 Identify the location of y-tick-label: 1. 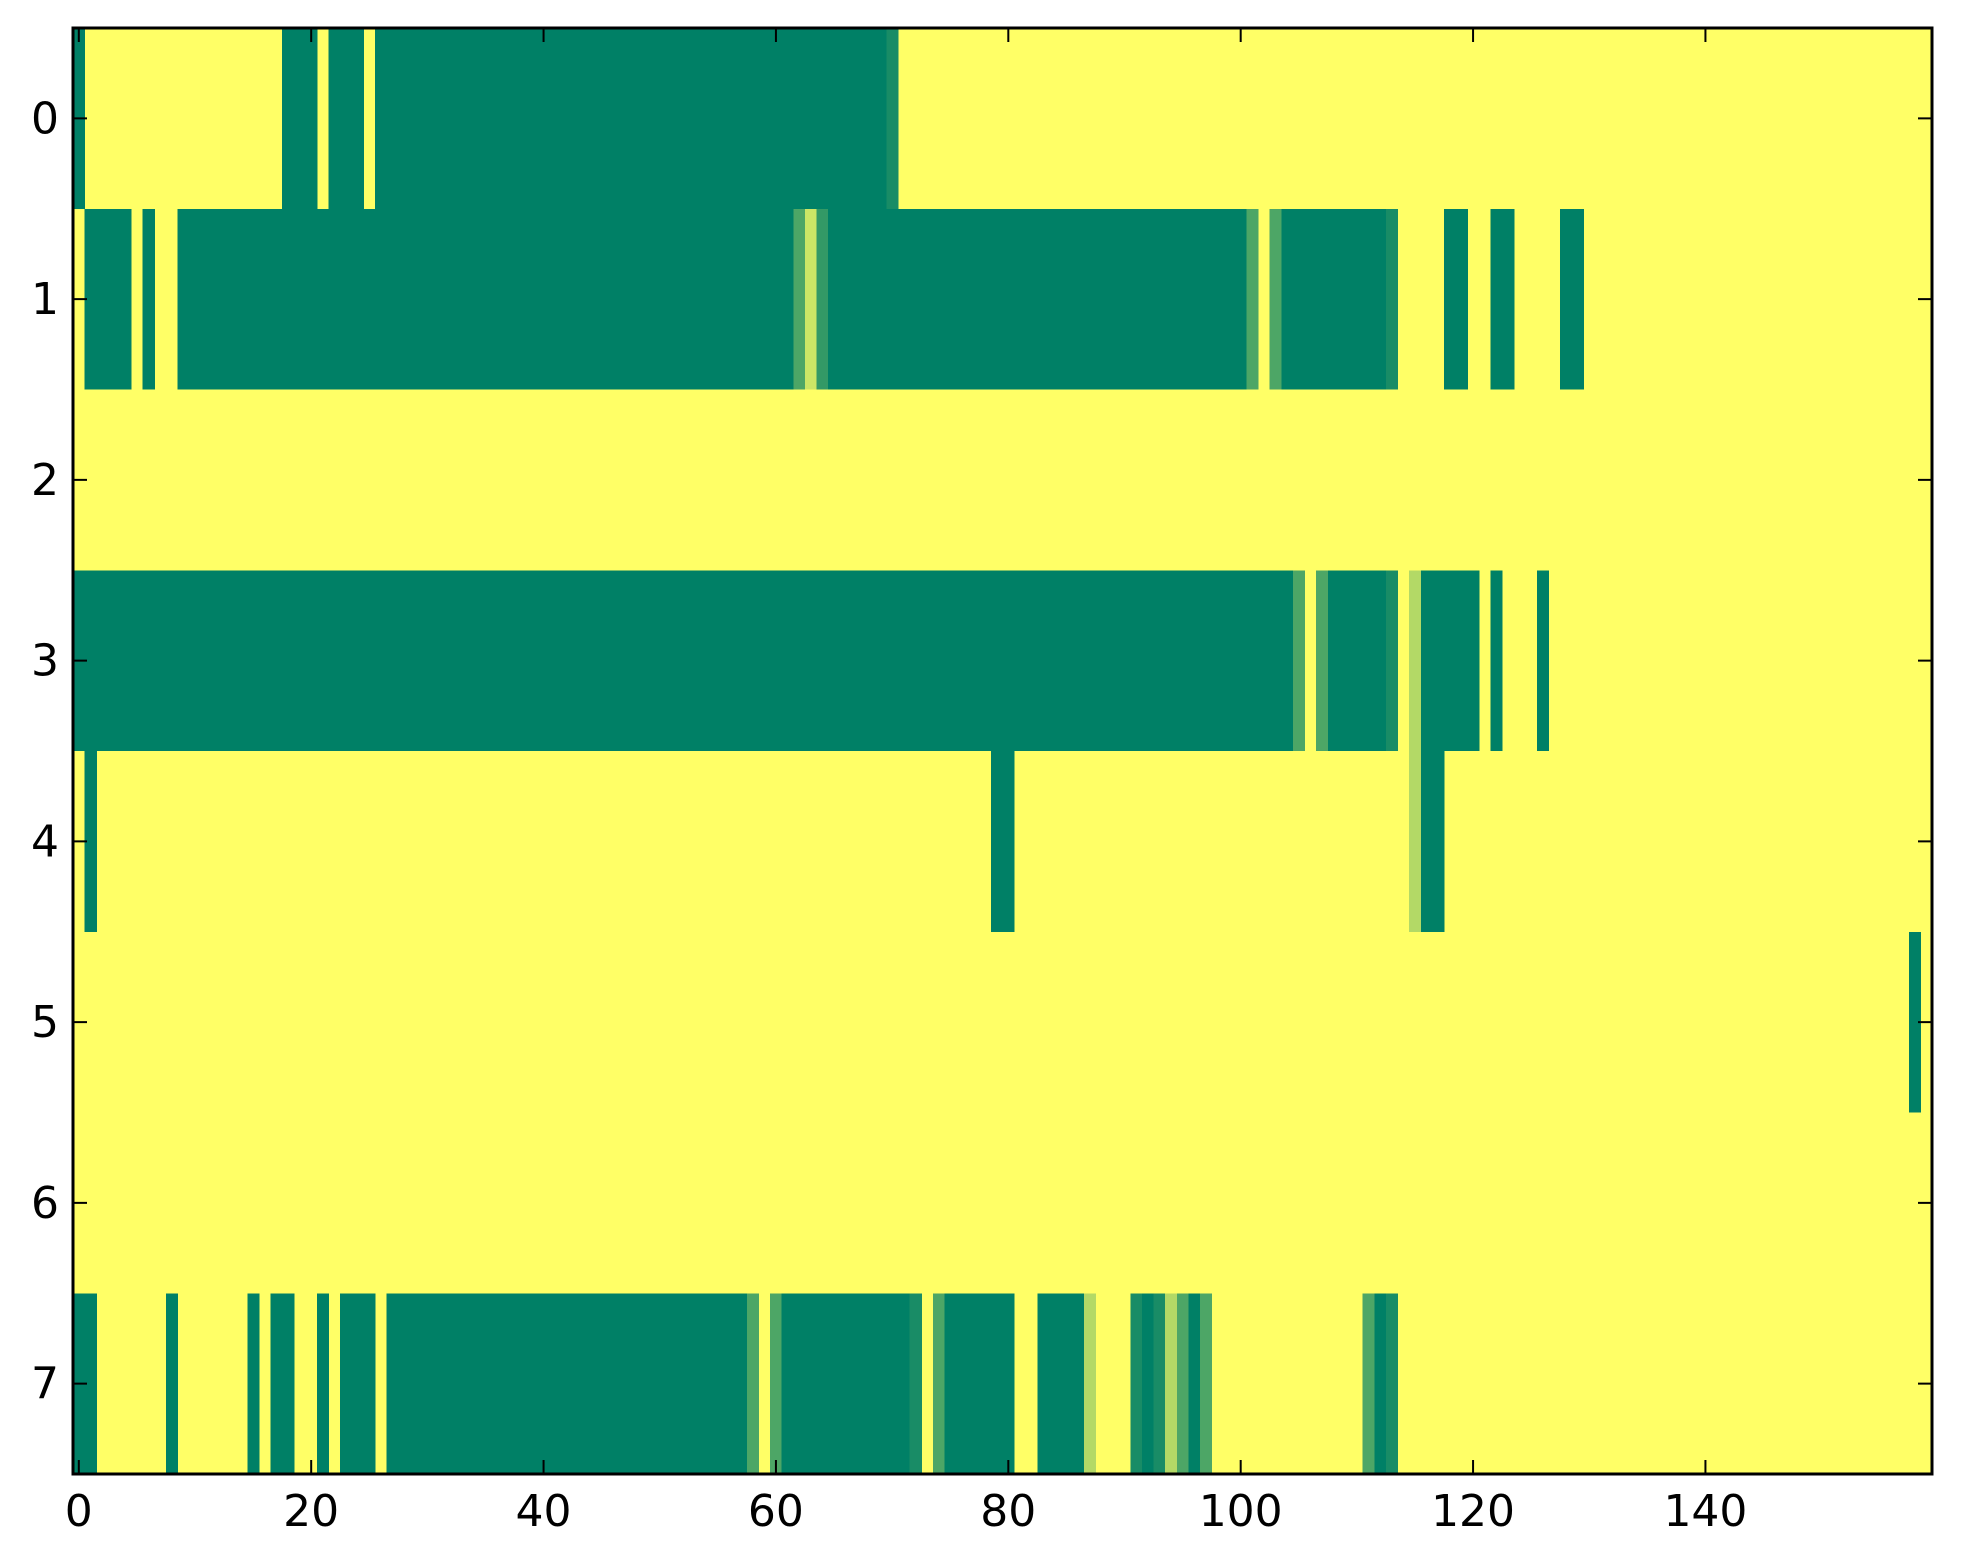
(45, 299).